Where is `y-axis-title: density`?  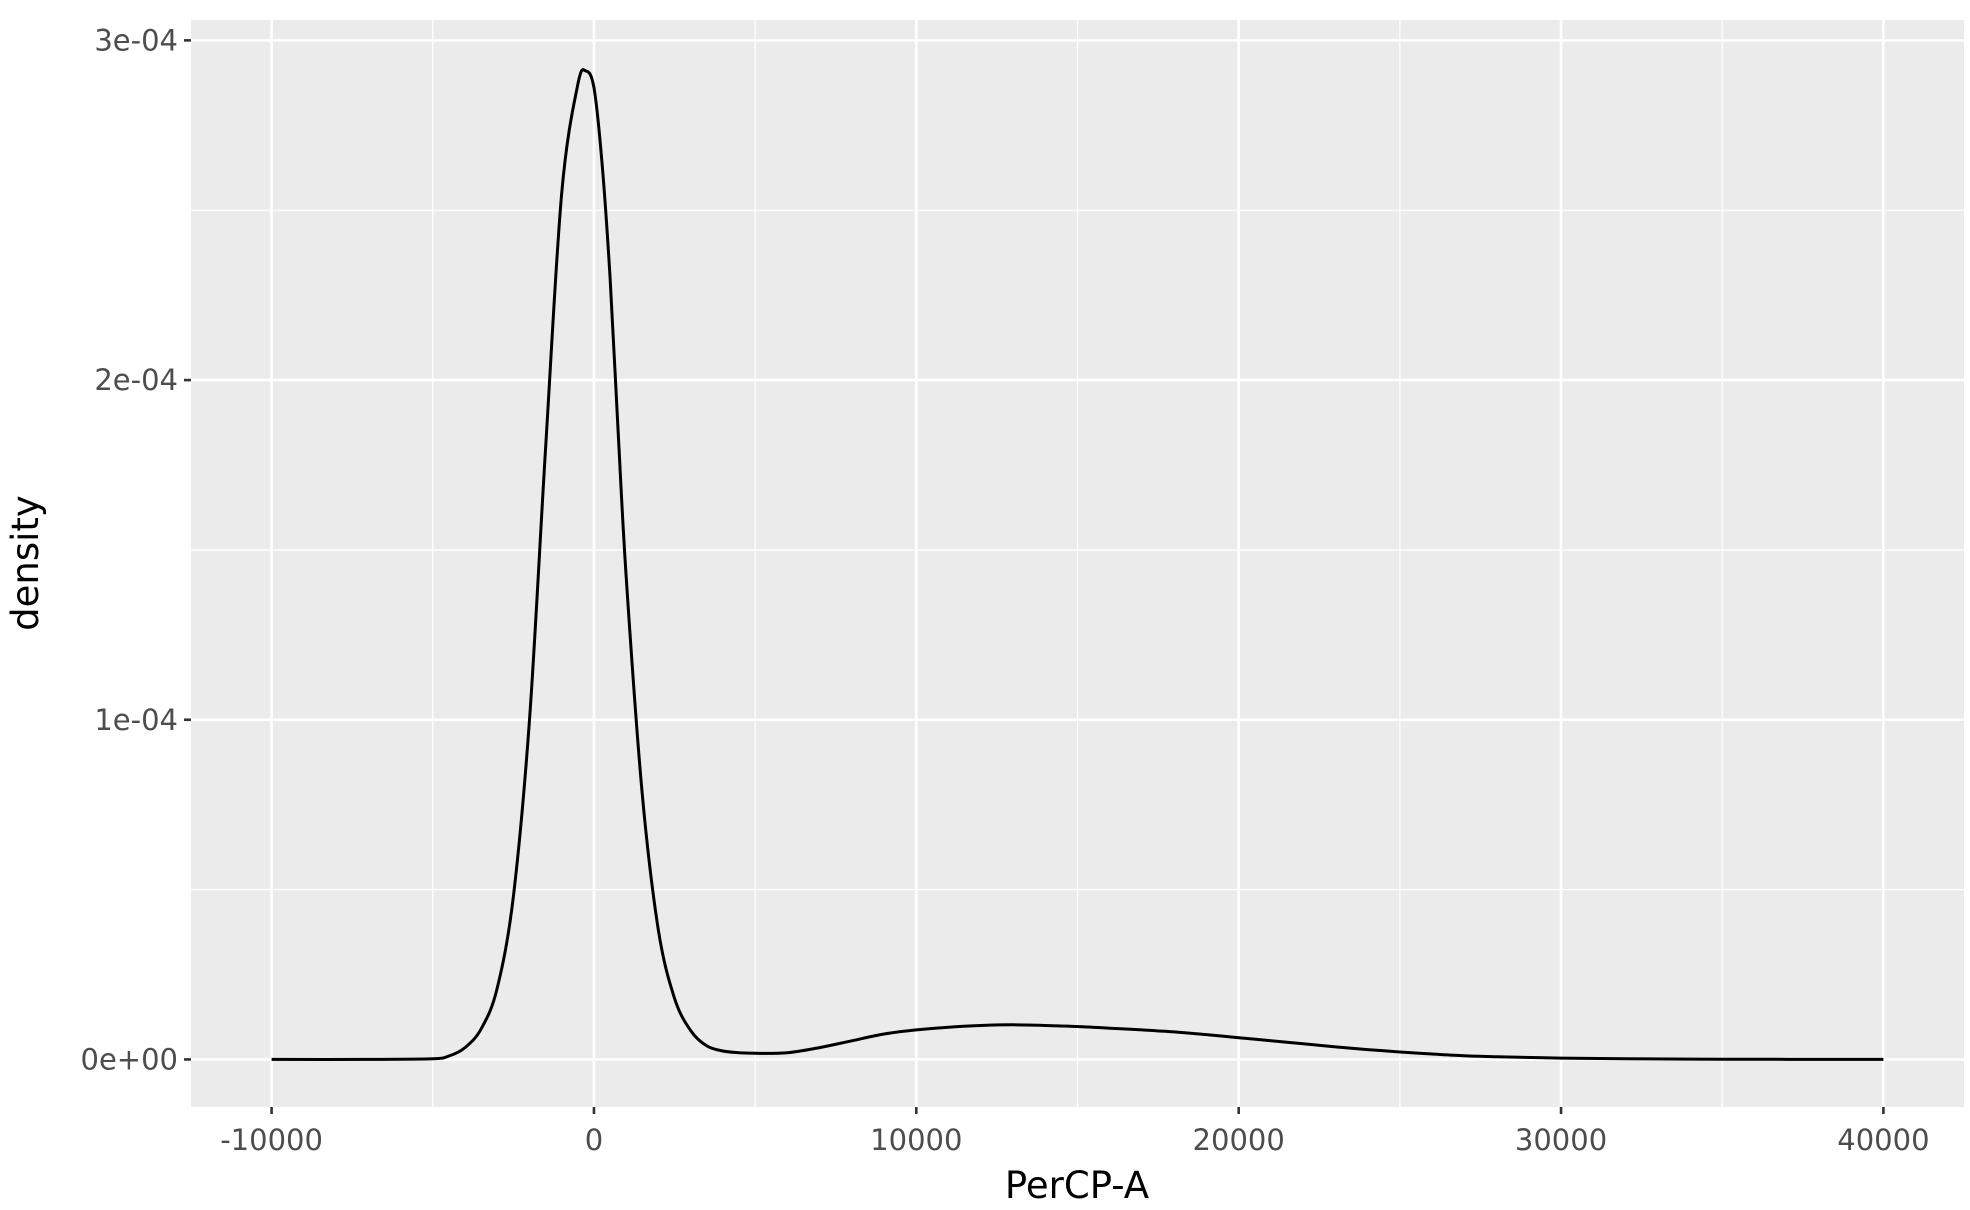 y-axis-title: density is located at coordinates (25, 563).